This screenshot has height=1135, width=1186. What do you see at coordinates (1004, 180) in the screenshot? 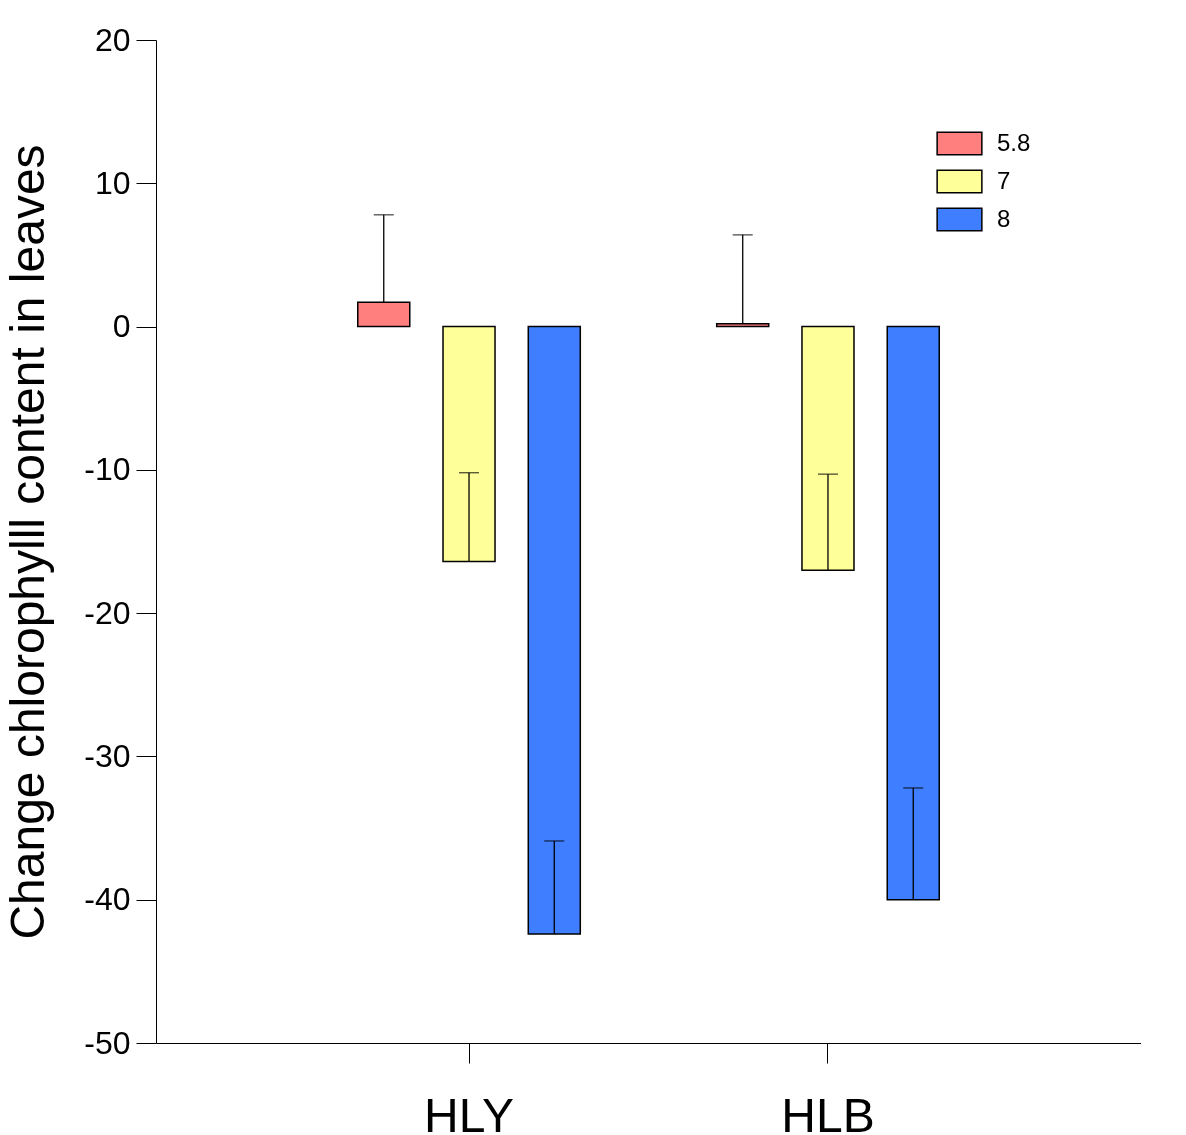
I see `legend-label: 7` at bounding box center [1004, 180].